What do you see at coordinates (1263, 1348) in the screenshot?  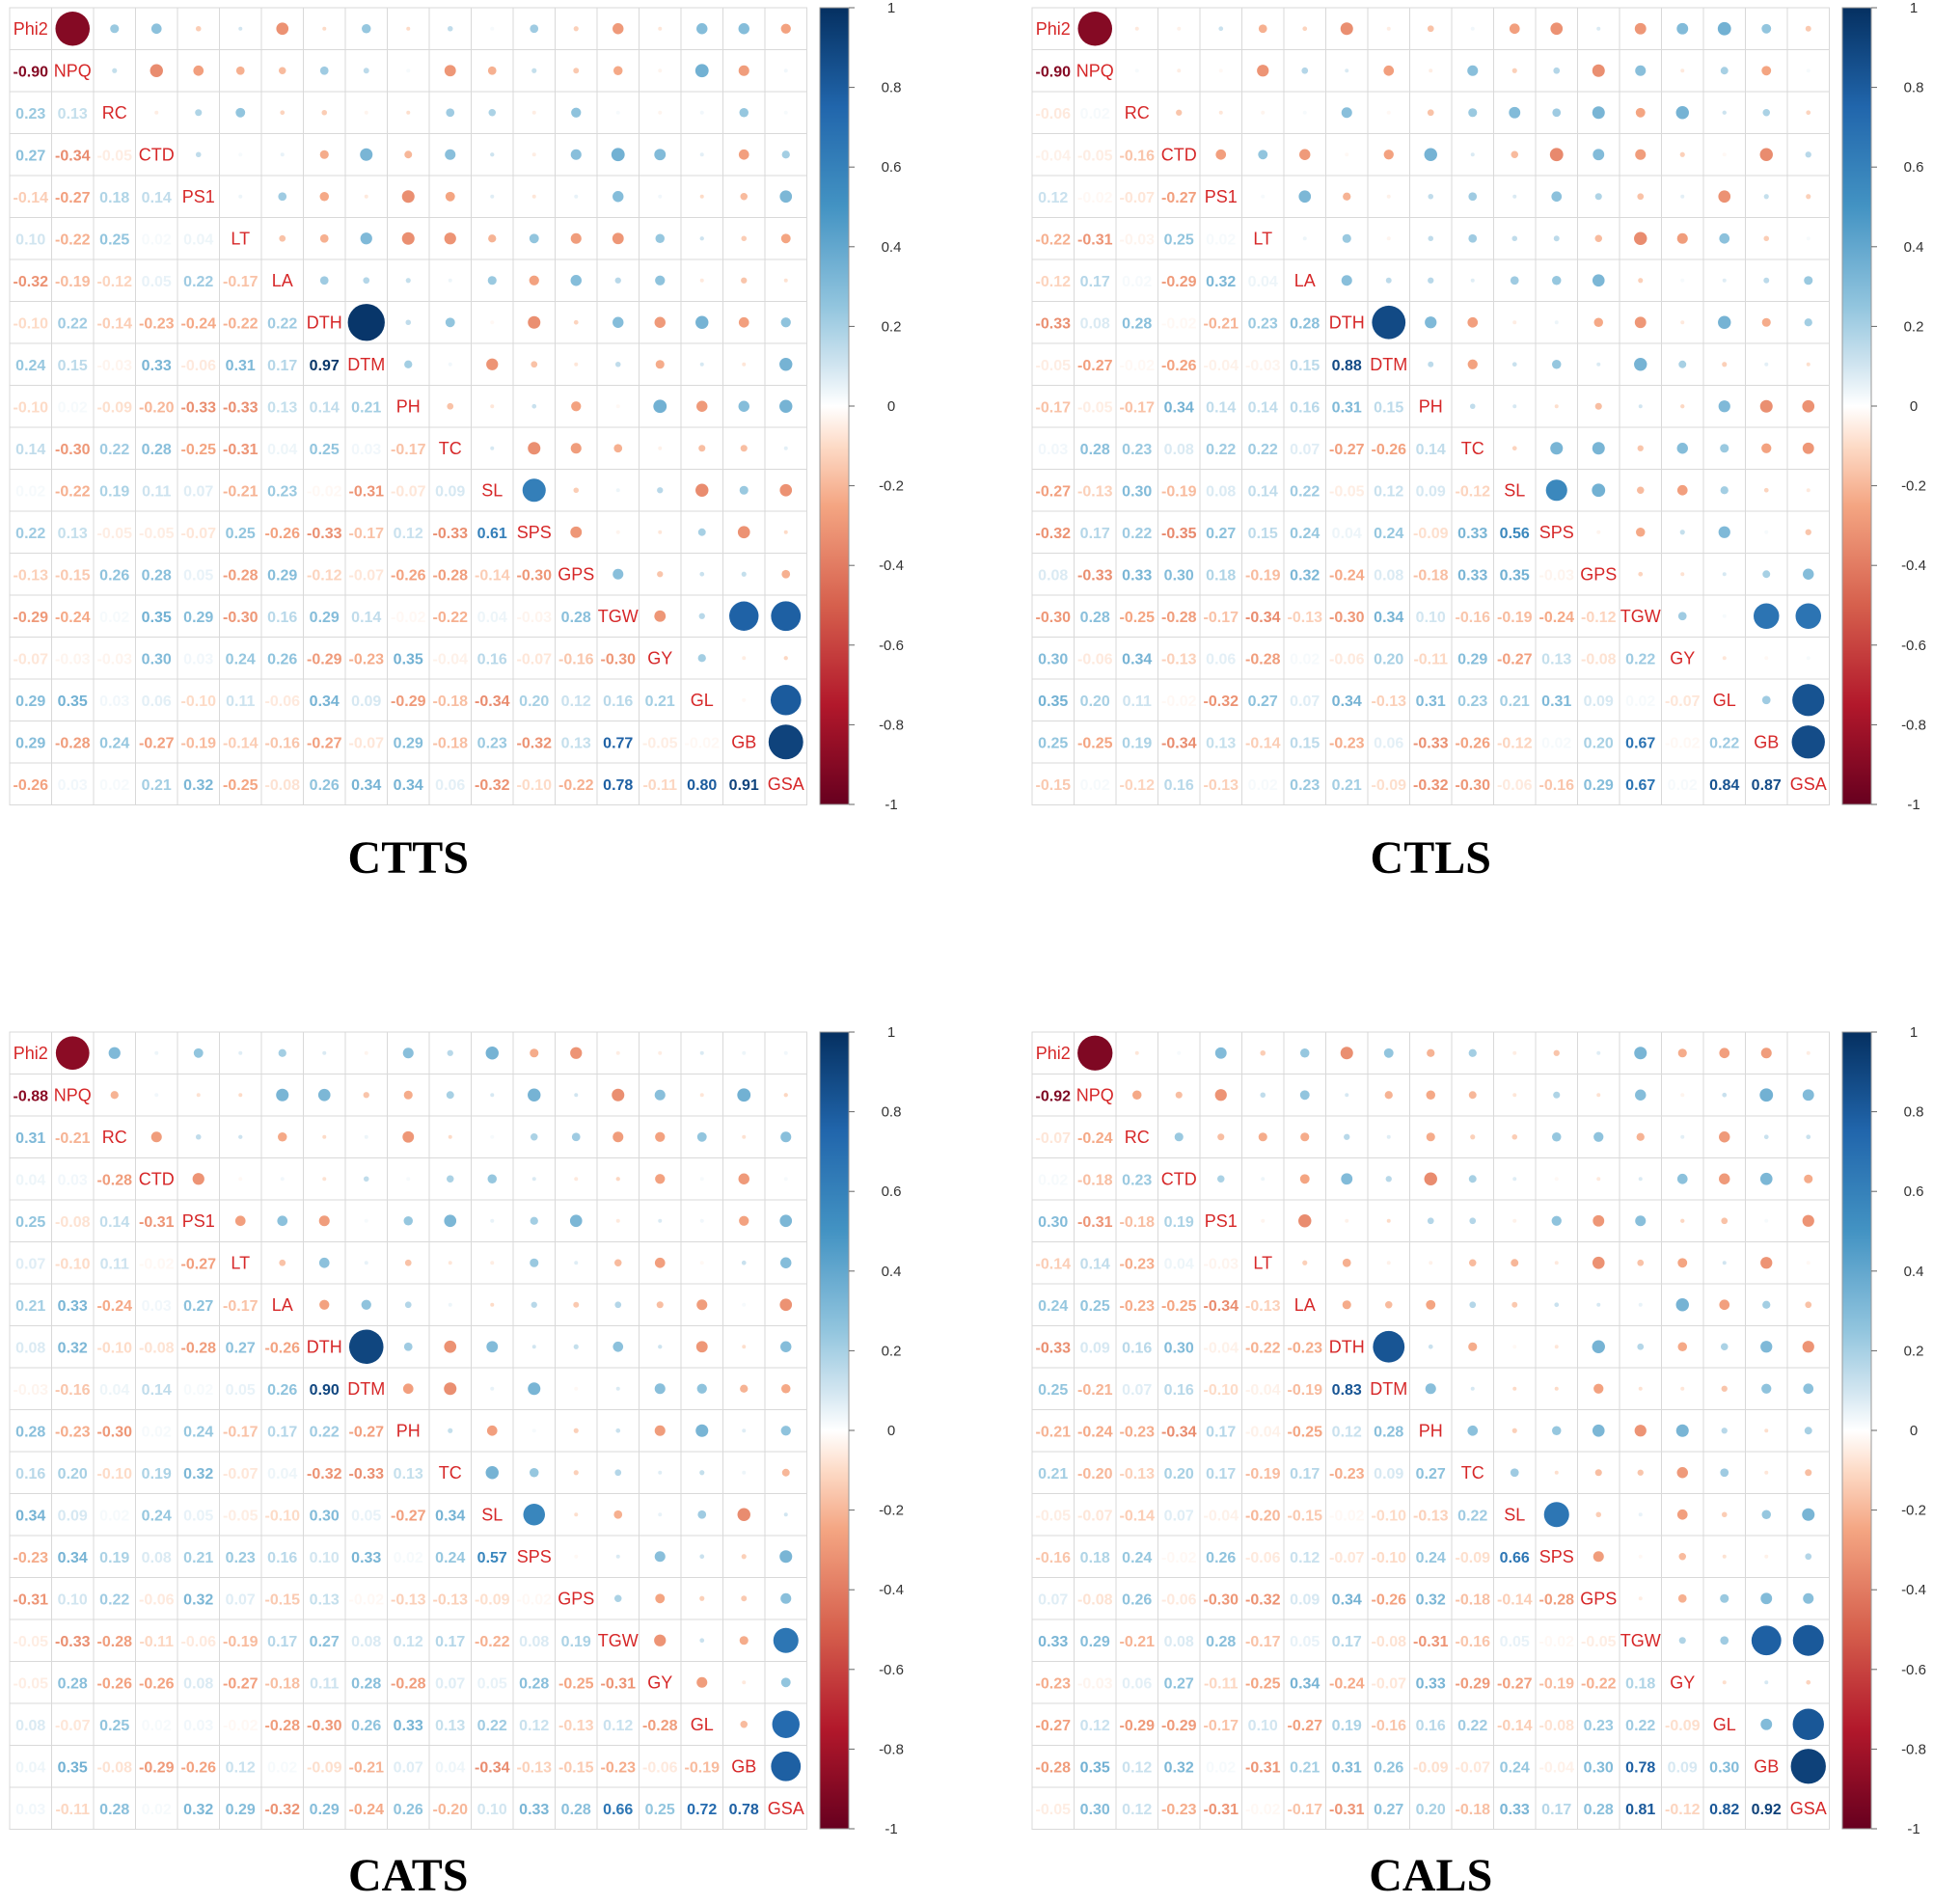 I see `coefficient-label: -0.22` at bounding box center [1263, 1348].